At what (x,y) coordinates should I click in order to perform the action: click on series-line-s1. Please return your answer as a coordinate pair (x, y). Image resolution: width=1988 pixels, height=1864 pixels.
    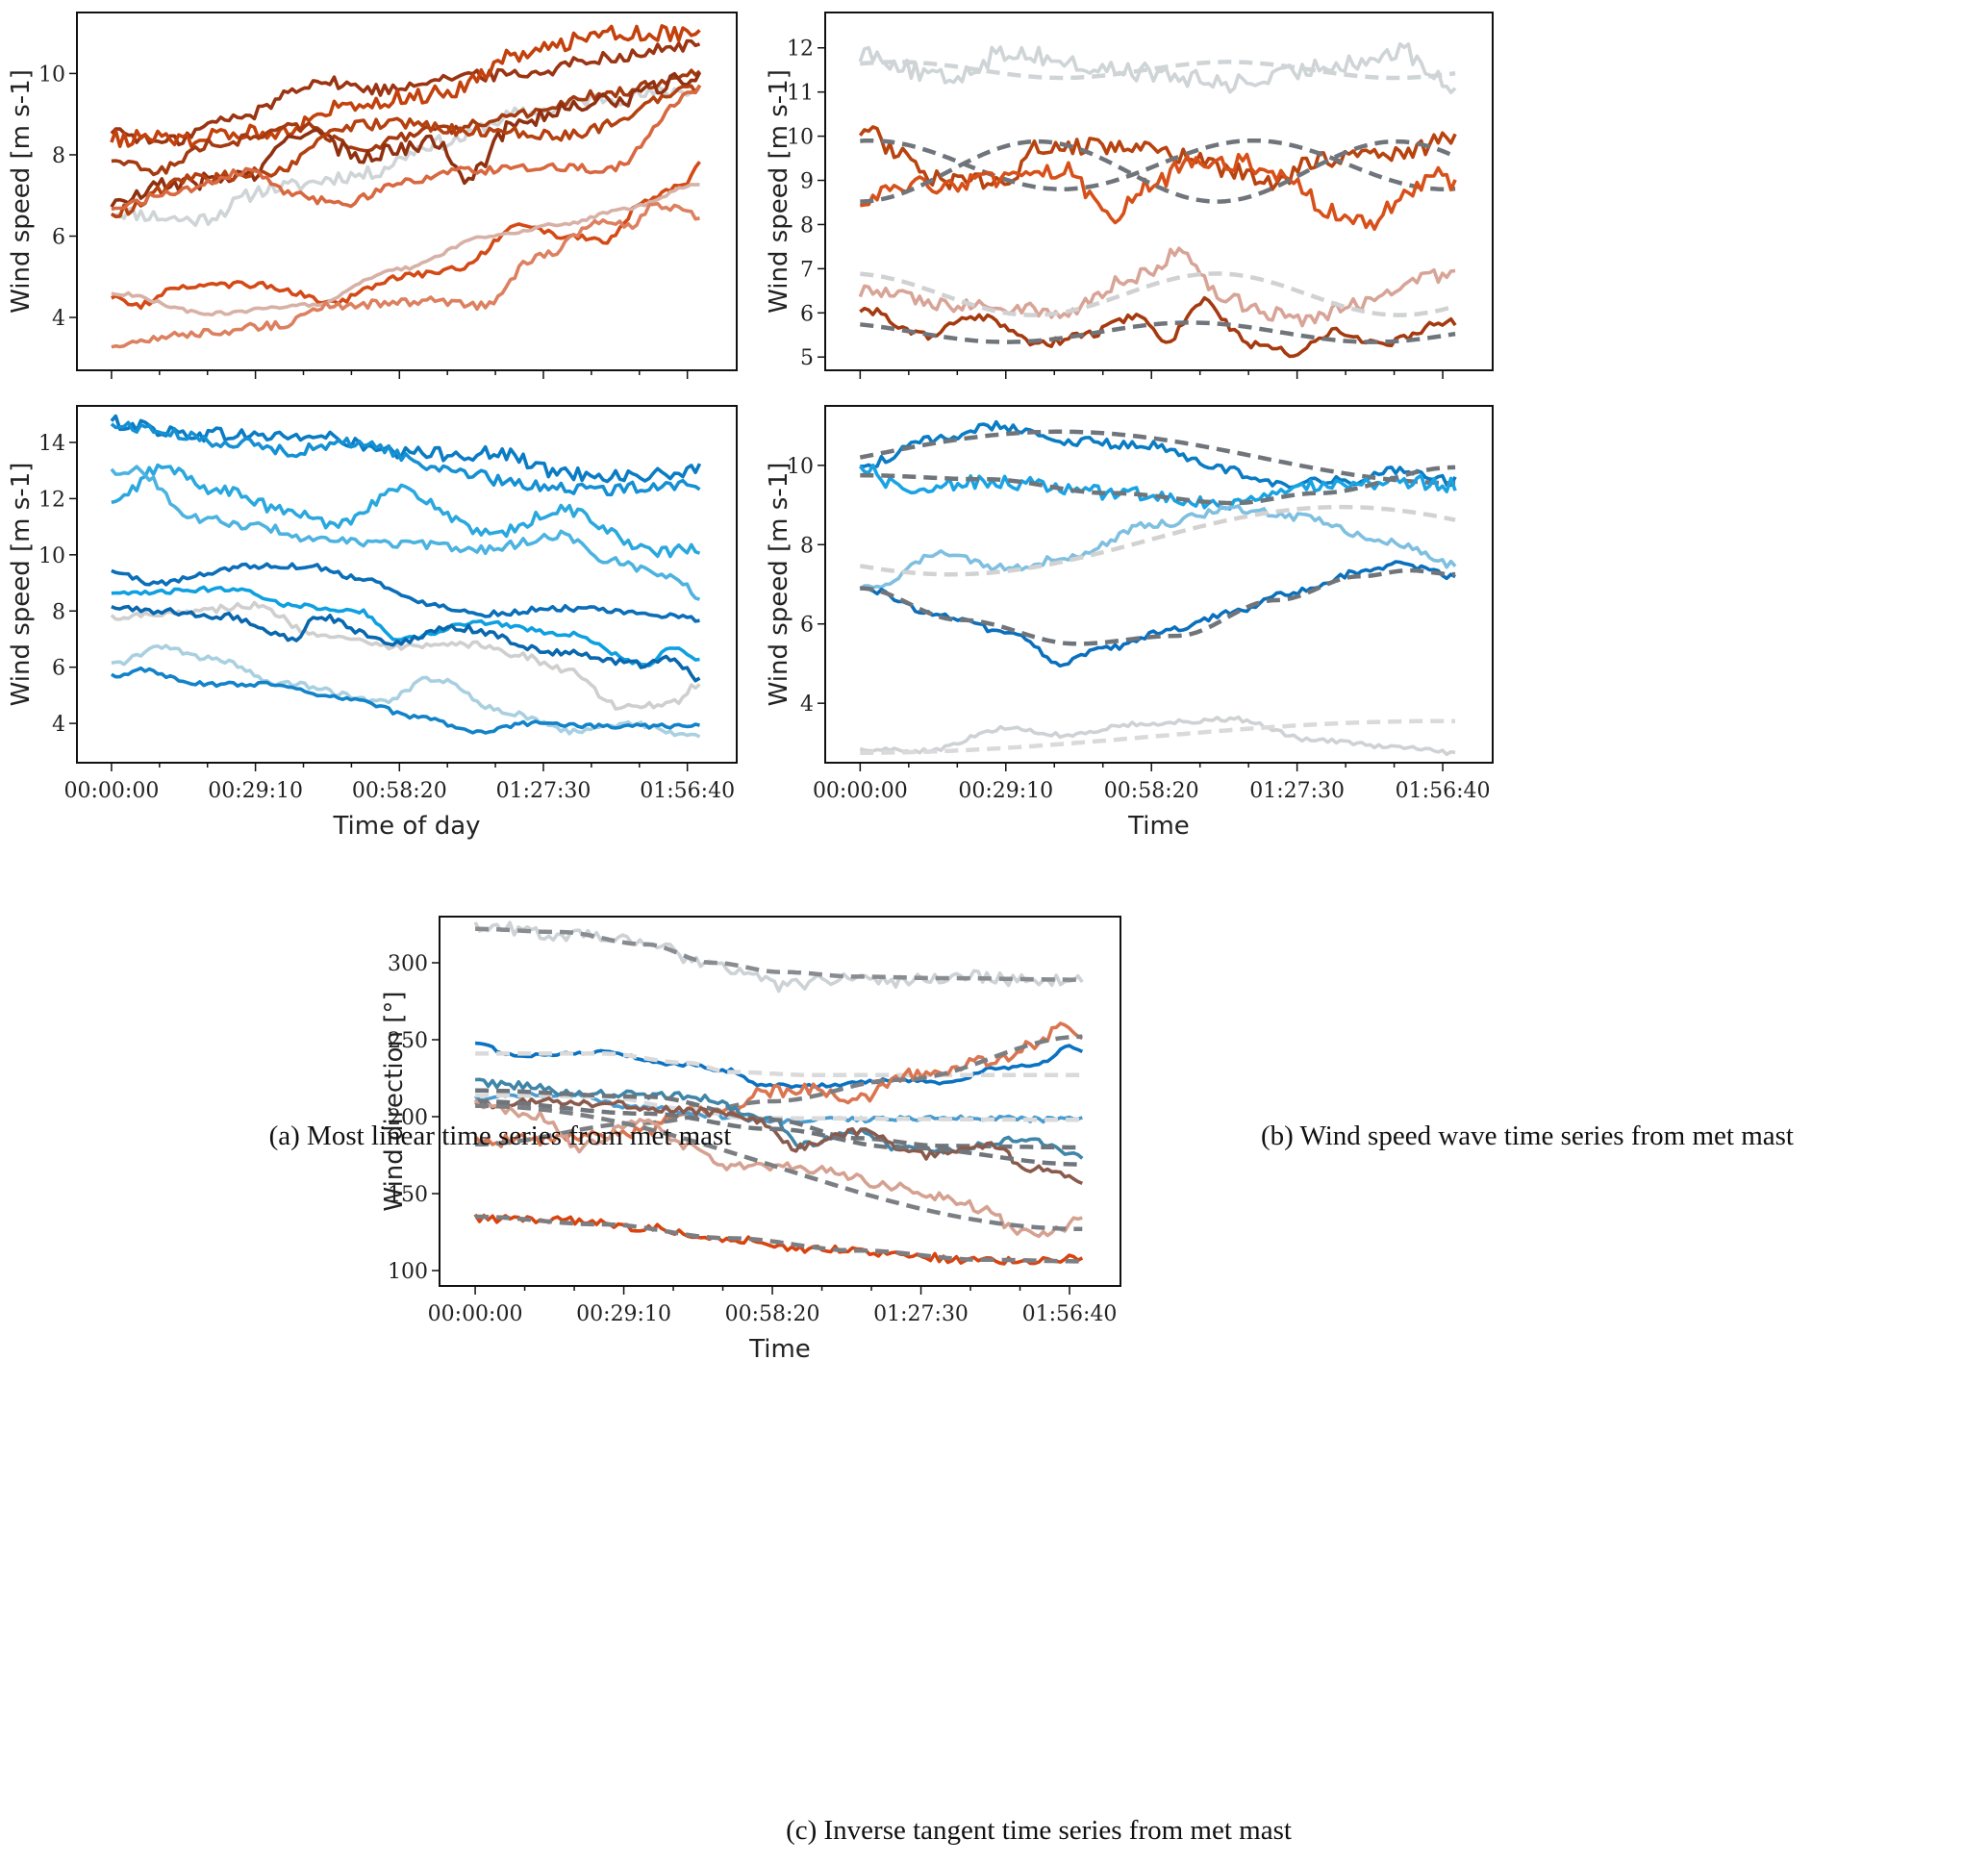
    Looking at the image, I should click on (405, 92).